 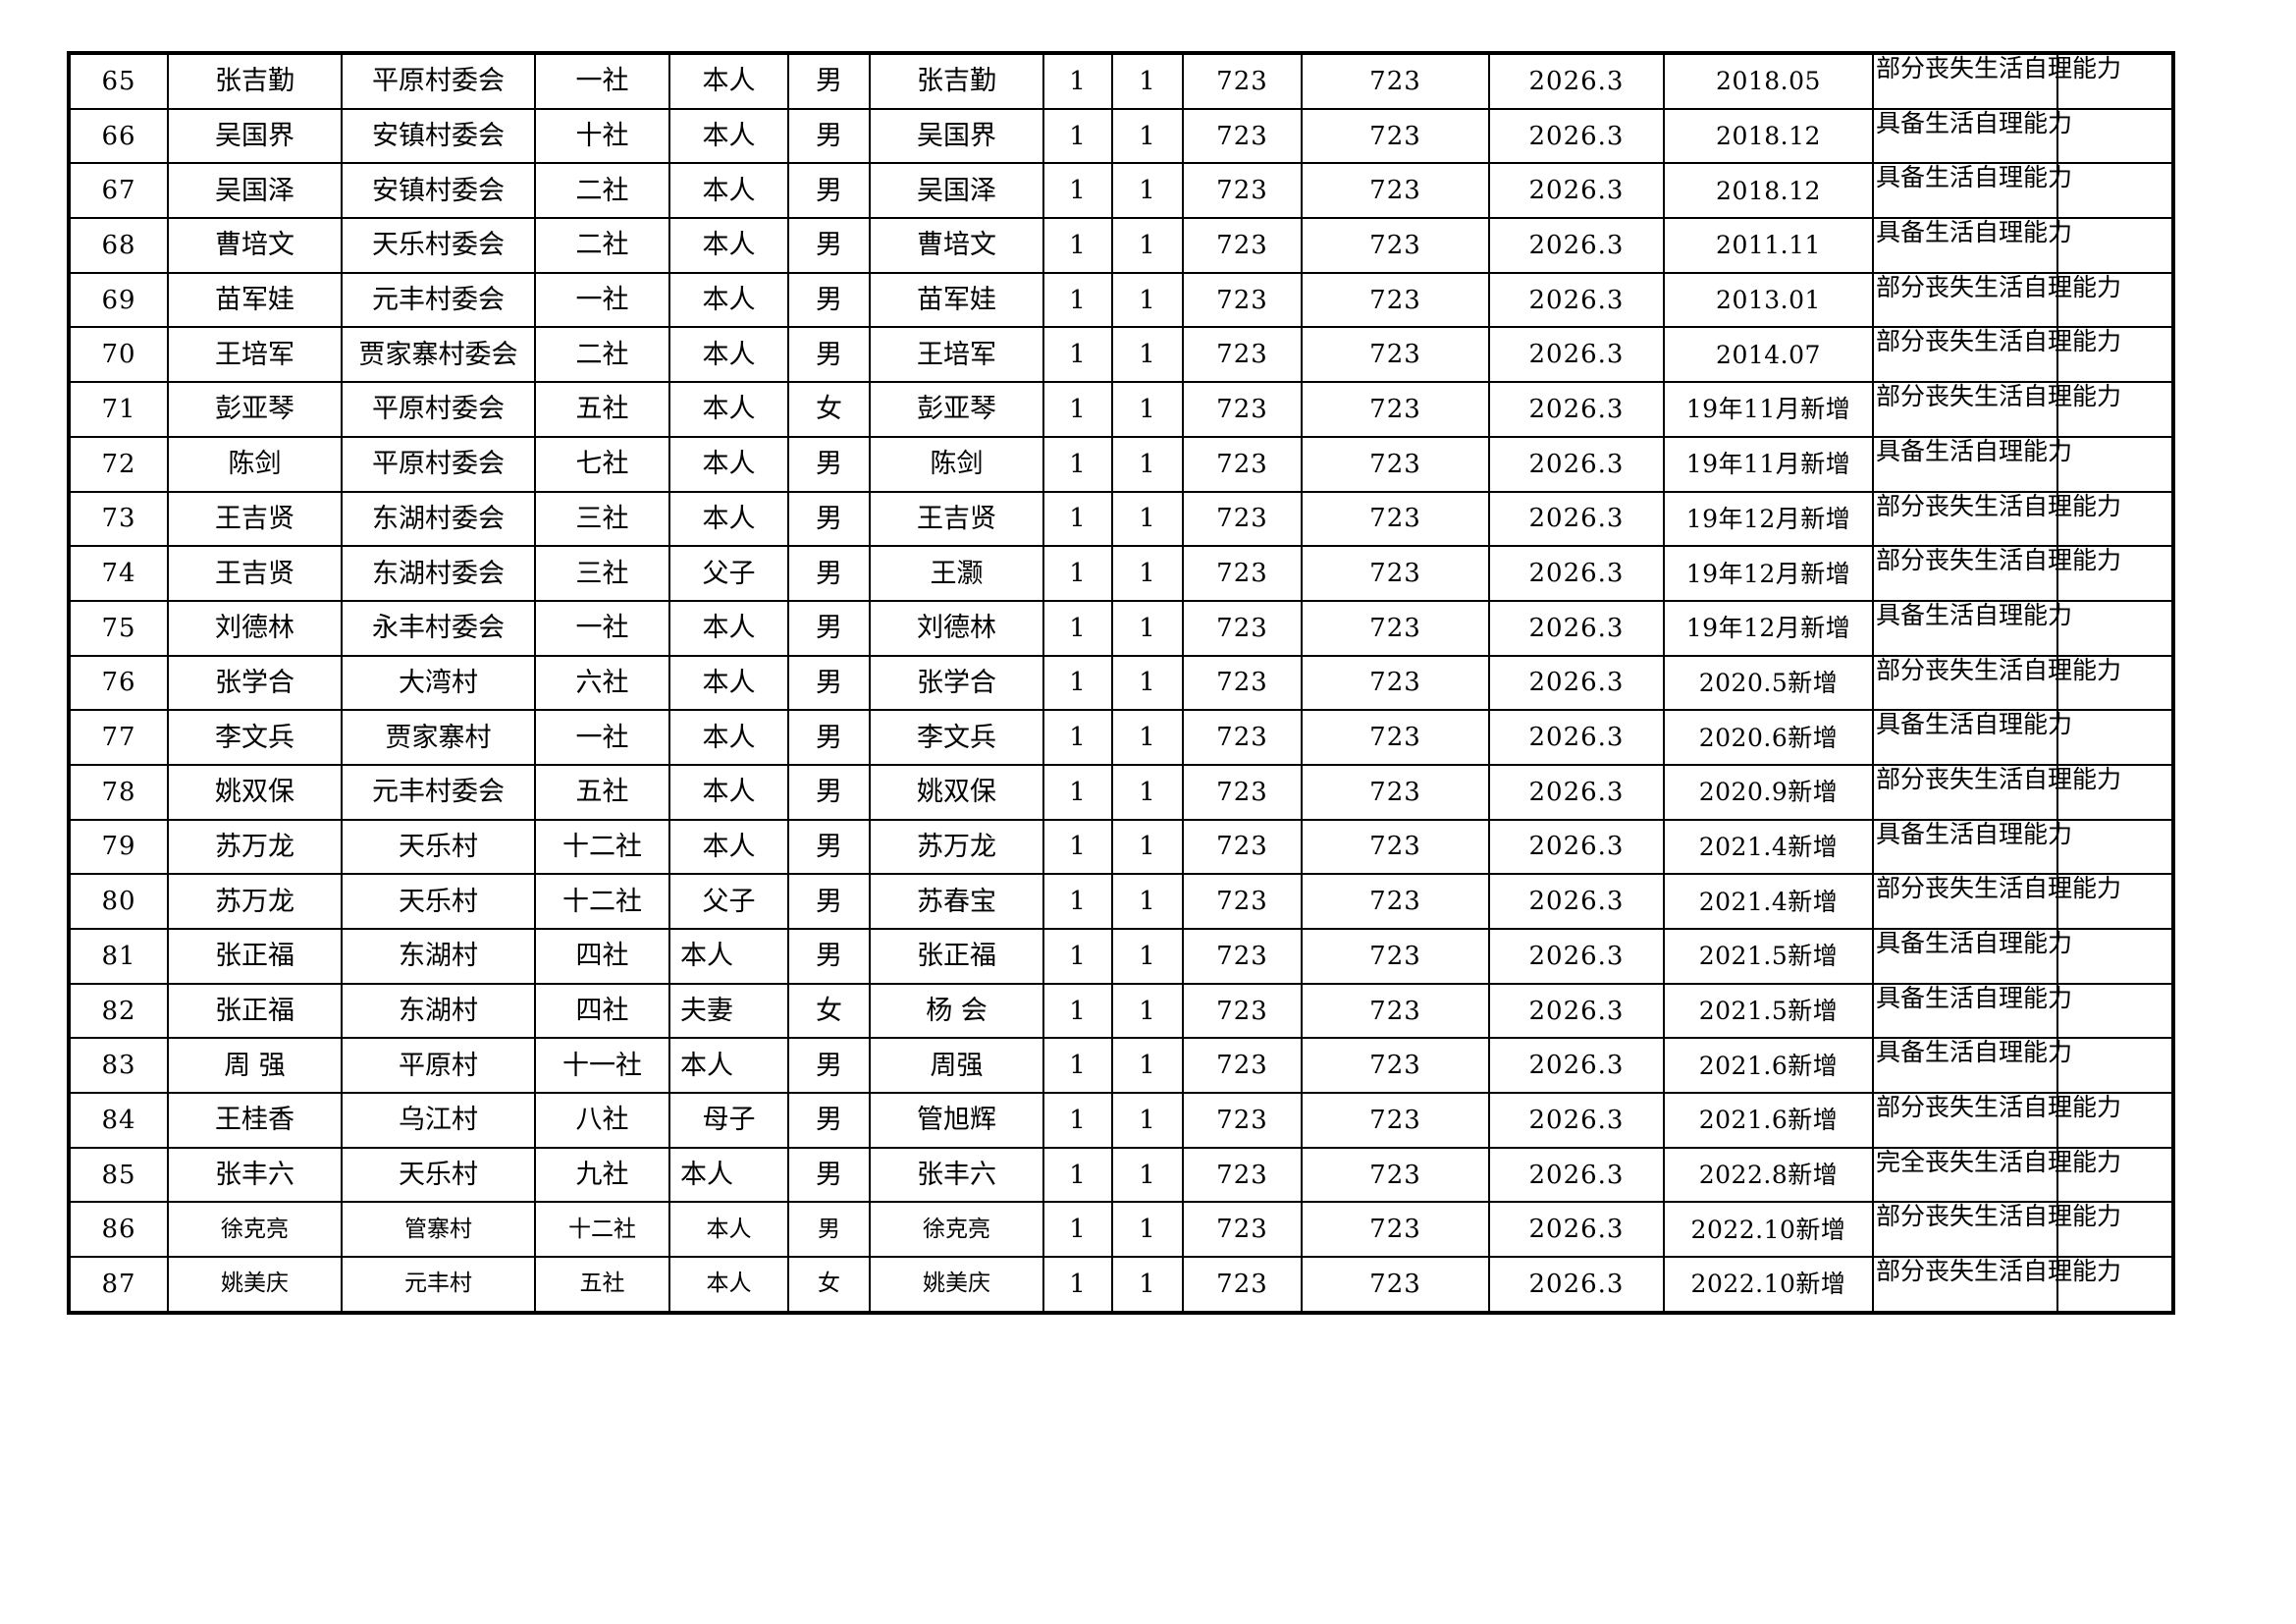 I want to click on cell-village: 天乐村, so click(x=438, y=901).